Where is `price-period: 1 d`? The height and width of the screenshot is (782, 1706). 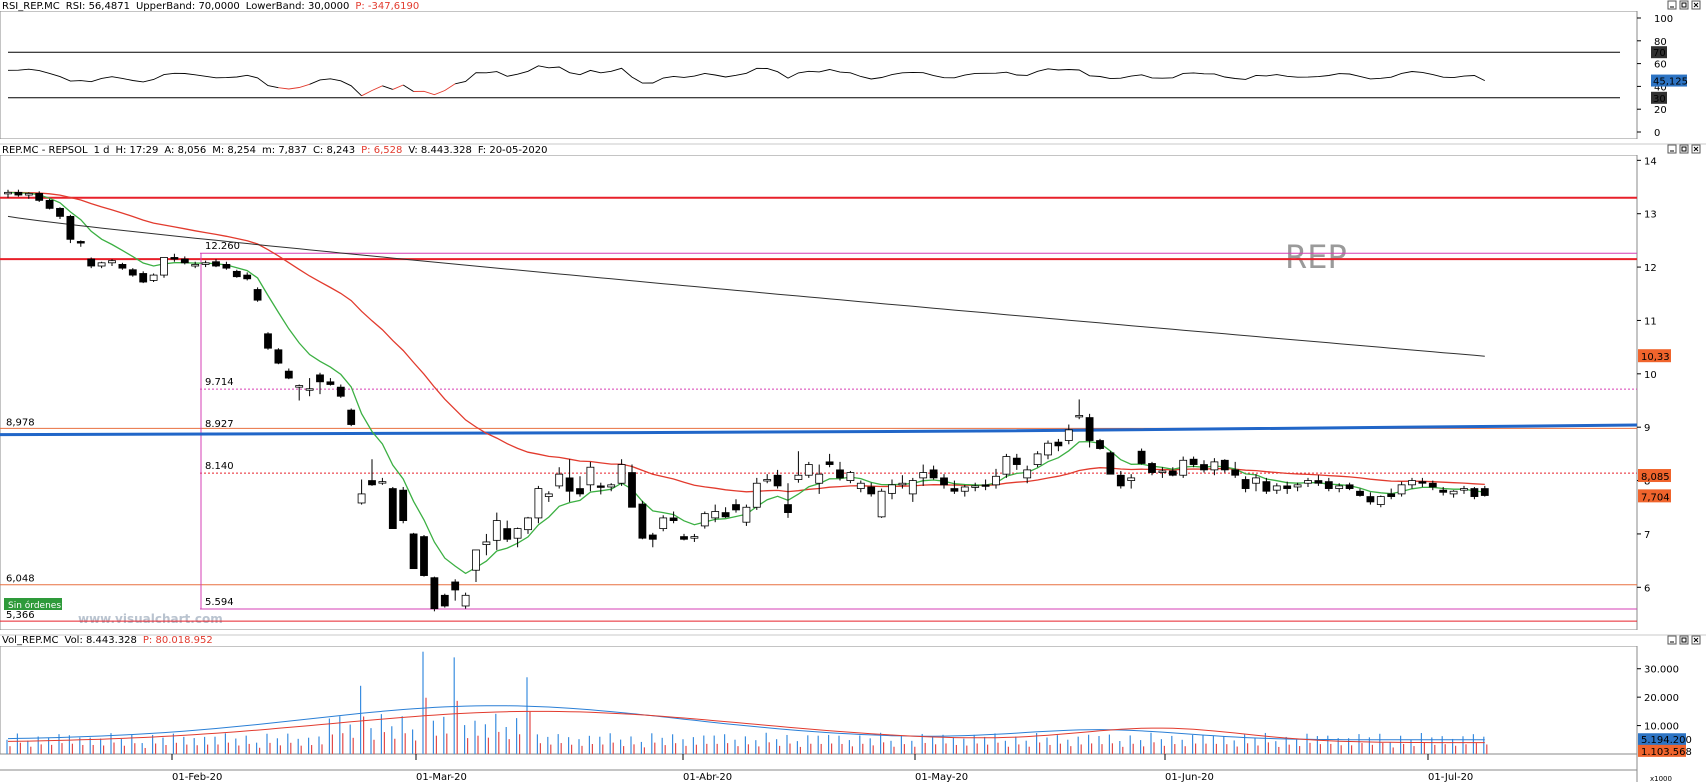
price-period: 1 d is located at coordinates (102, 150).